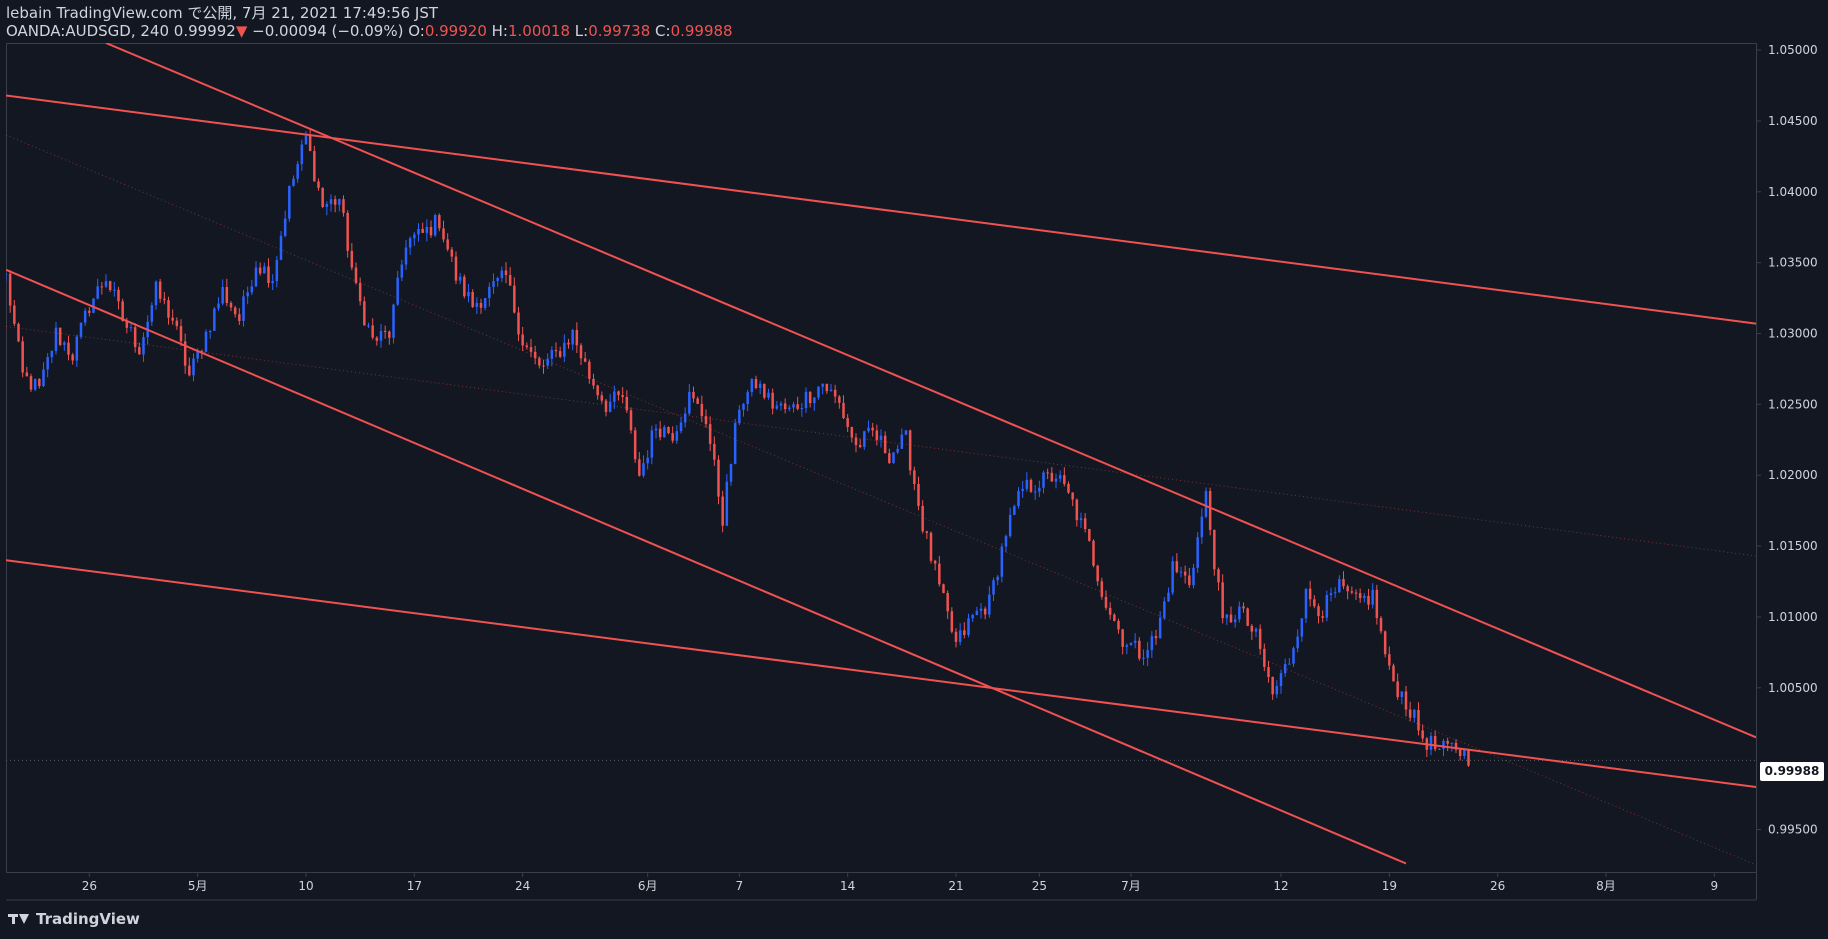 The height and width of the screenshot is (939, 1828). Describe the element at coordinates (1793, 263) in the screenshot. I see `y-tick-label: 1.03500` at that location.